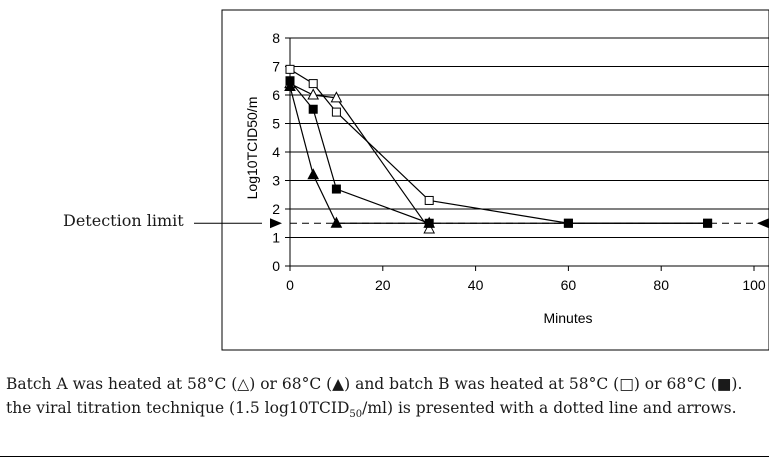 Image resolution: width=769 pixels, height=459 pixels. I want to click on y-tick-label-4: 4, so click(276, 152).